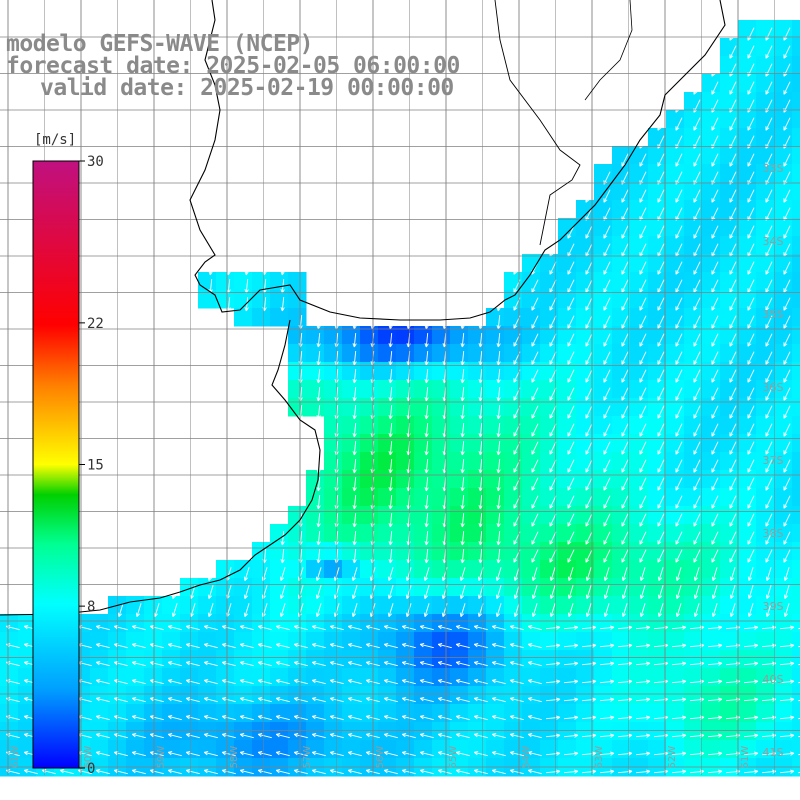 This screenshot has width=800, height=800. What do you see at coordinates (773, 752) in the screenshot?
I see `lat-label: 41S` at bounding box center [773, 752].